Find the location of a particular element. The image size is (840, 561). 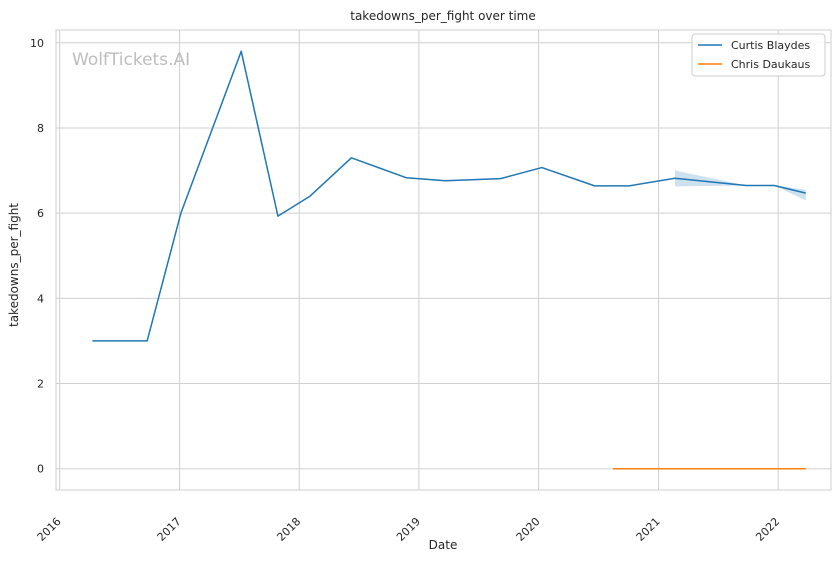

legend-label-chris-daukaus: Chris Daukaus is located at coordinates (771, 64).